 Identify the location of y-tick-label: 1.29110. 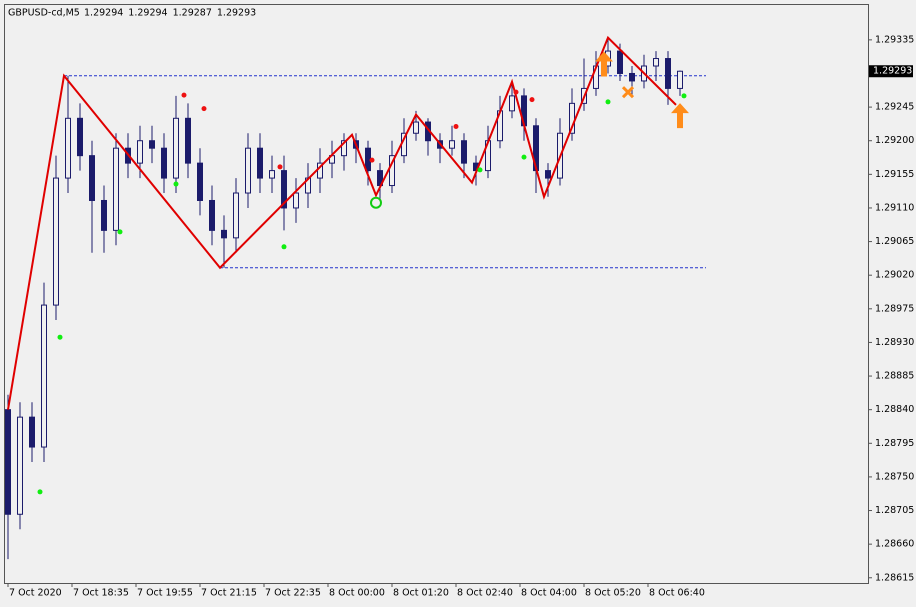
(894, 207).